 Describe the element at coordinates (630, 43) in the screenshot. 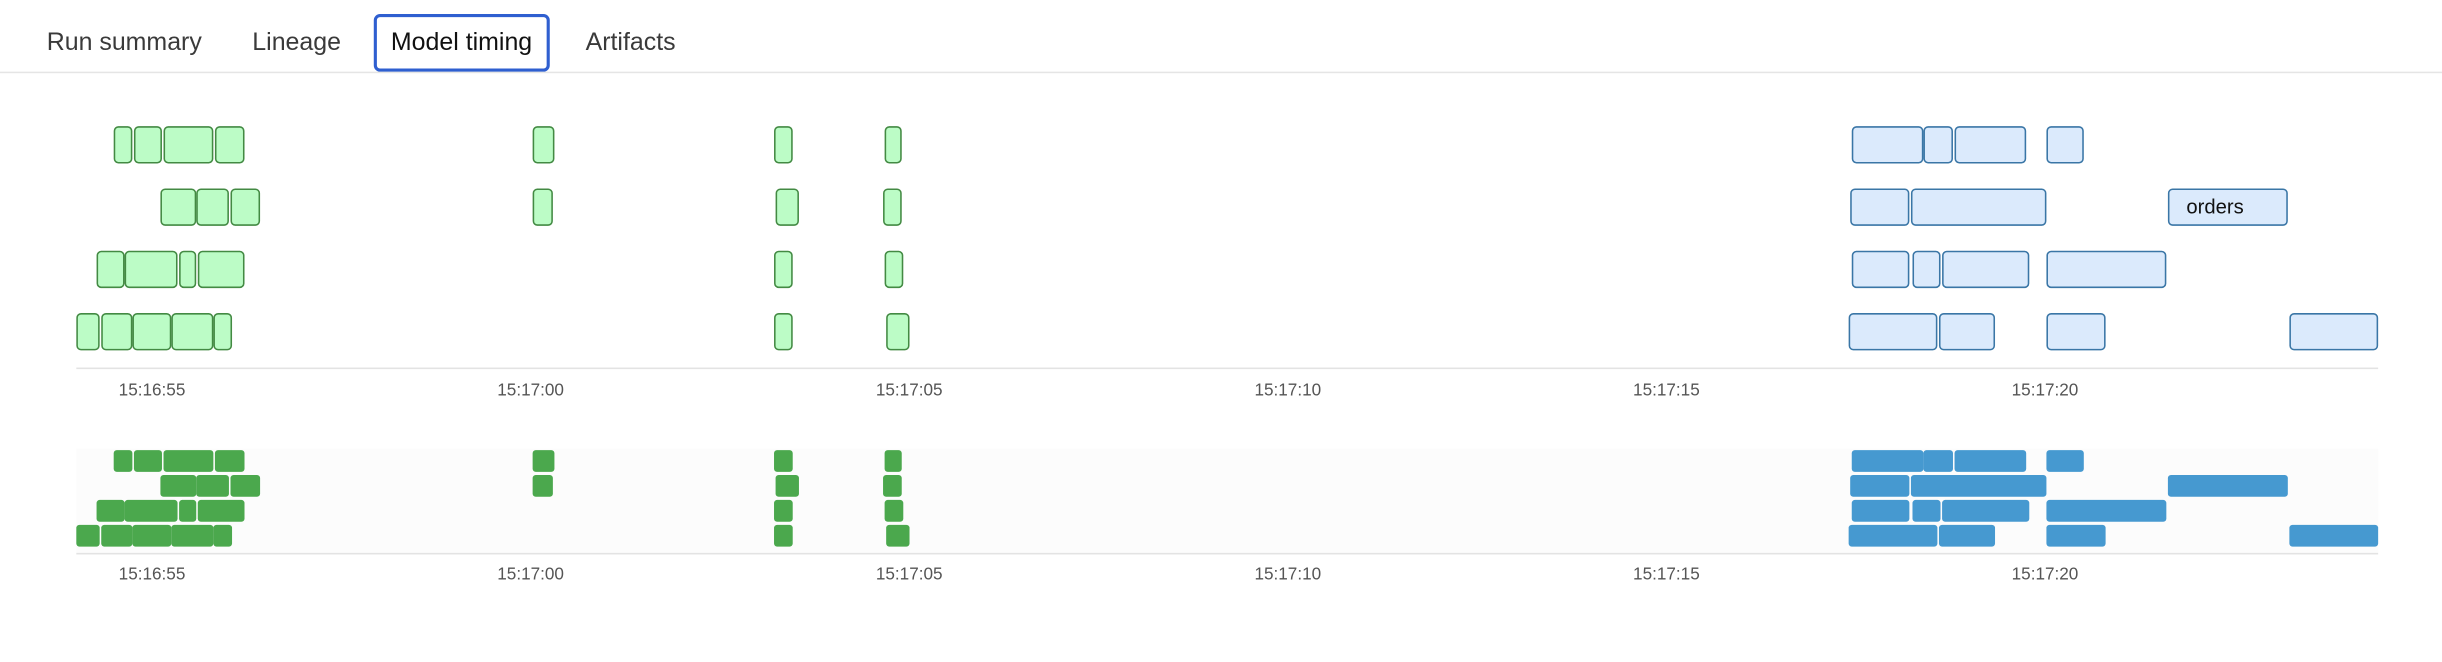

I see `tab-artifacts: Artifacts` at that location.